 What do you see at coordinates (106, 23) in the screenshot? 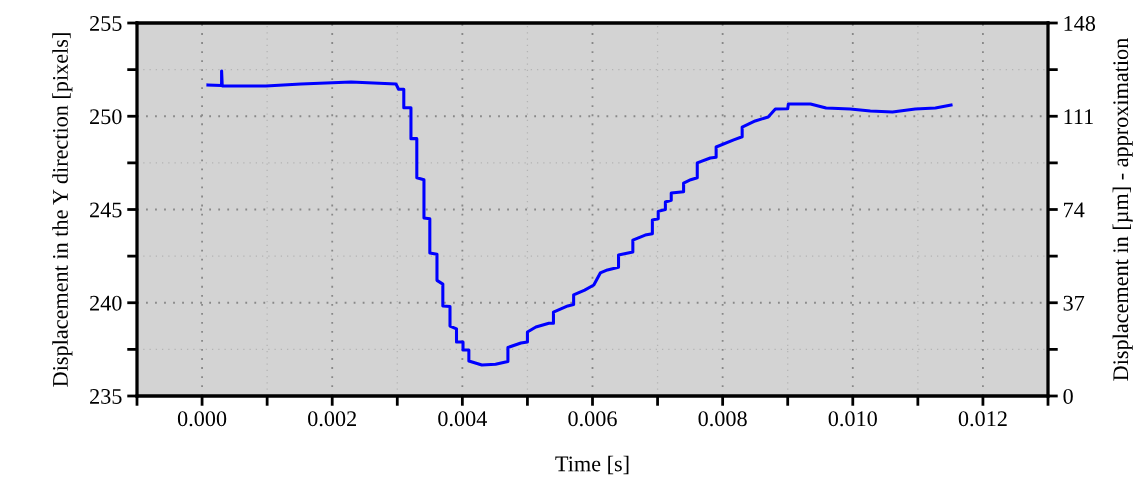
I see `y-tick-label: 255` at bounding box center [106, 23].